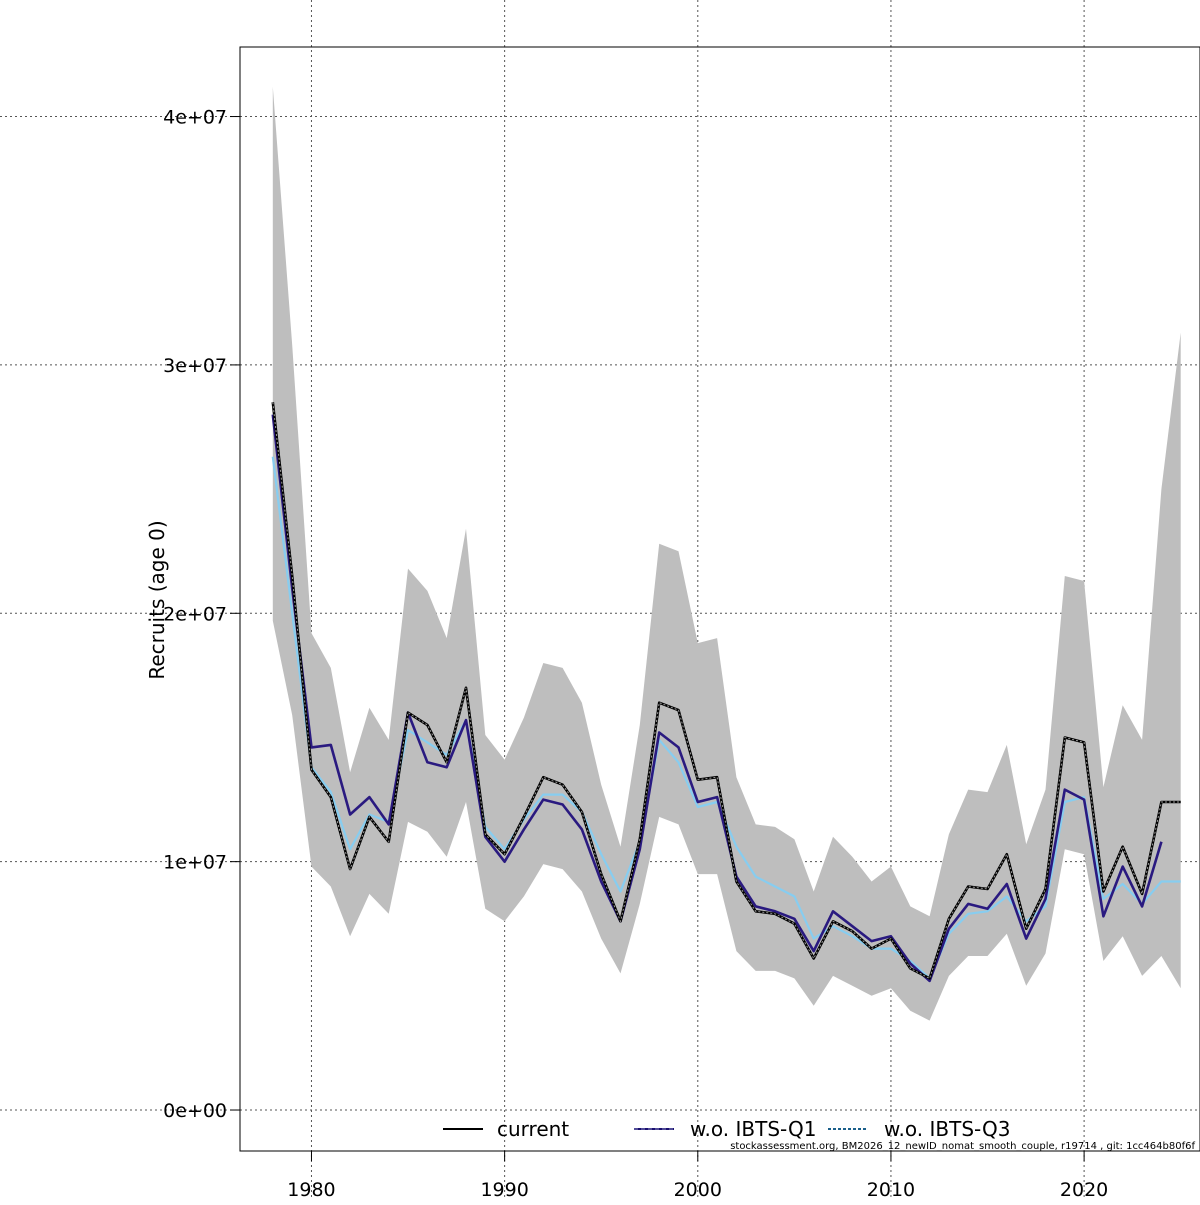 This screenshot has width=1200, height=1205. What do you see at coordinates (698, 1189) in the screenshot?
I see `x-tick-label: 2000` at bounding box center [698, 1189].